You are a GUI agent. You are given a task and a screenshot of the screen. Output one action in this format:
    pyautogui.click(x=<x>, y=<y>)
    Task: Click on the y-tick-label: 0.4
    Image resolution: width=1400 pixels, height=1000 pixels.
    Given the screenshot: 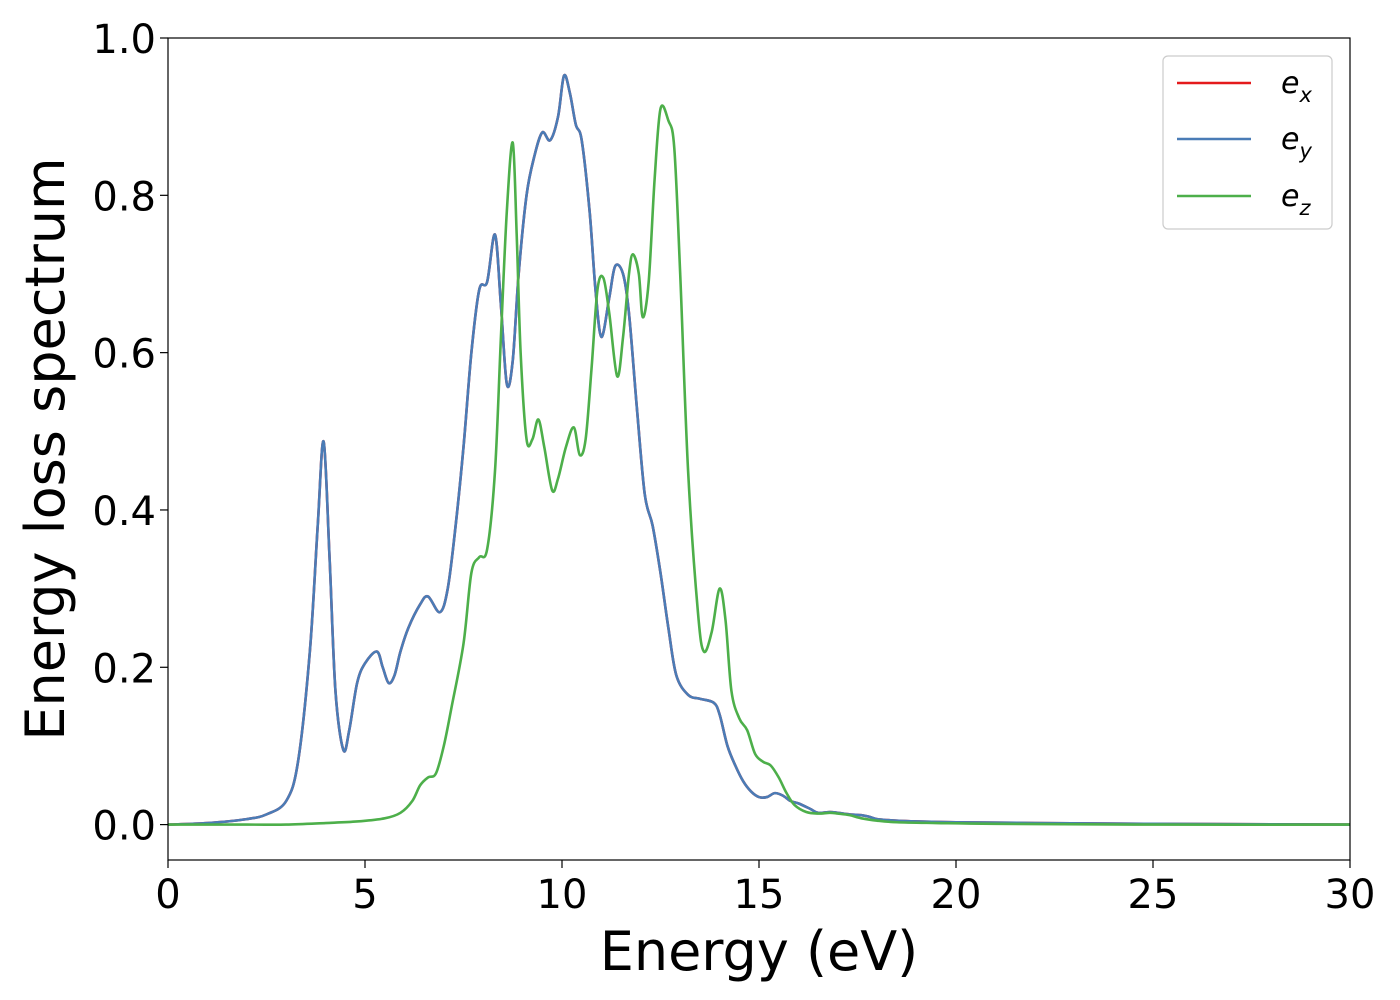 What is the action you would take?
    pyautogui.click(x=124, y=512)
    